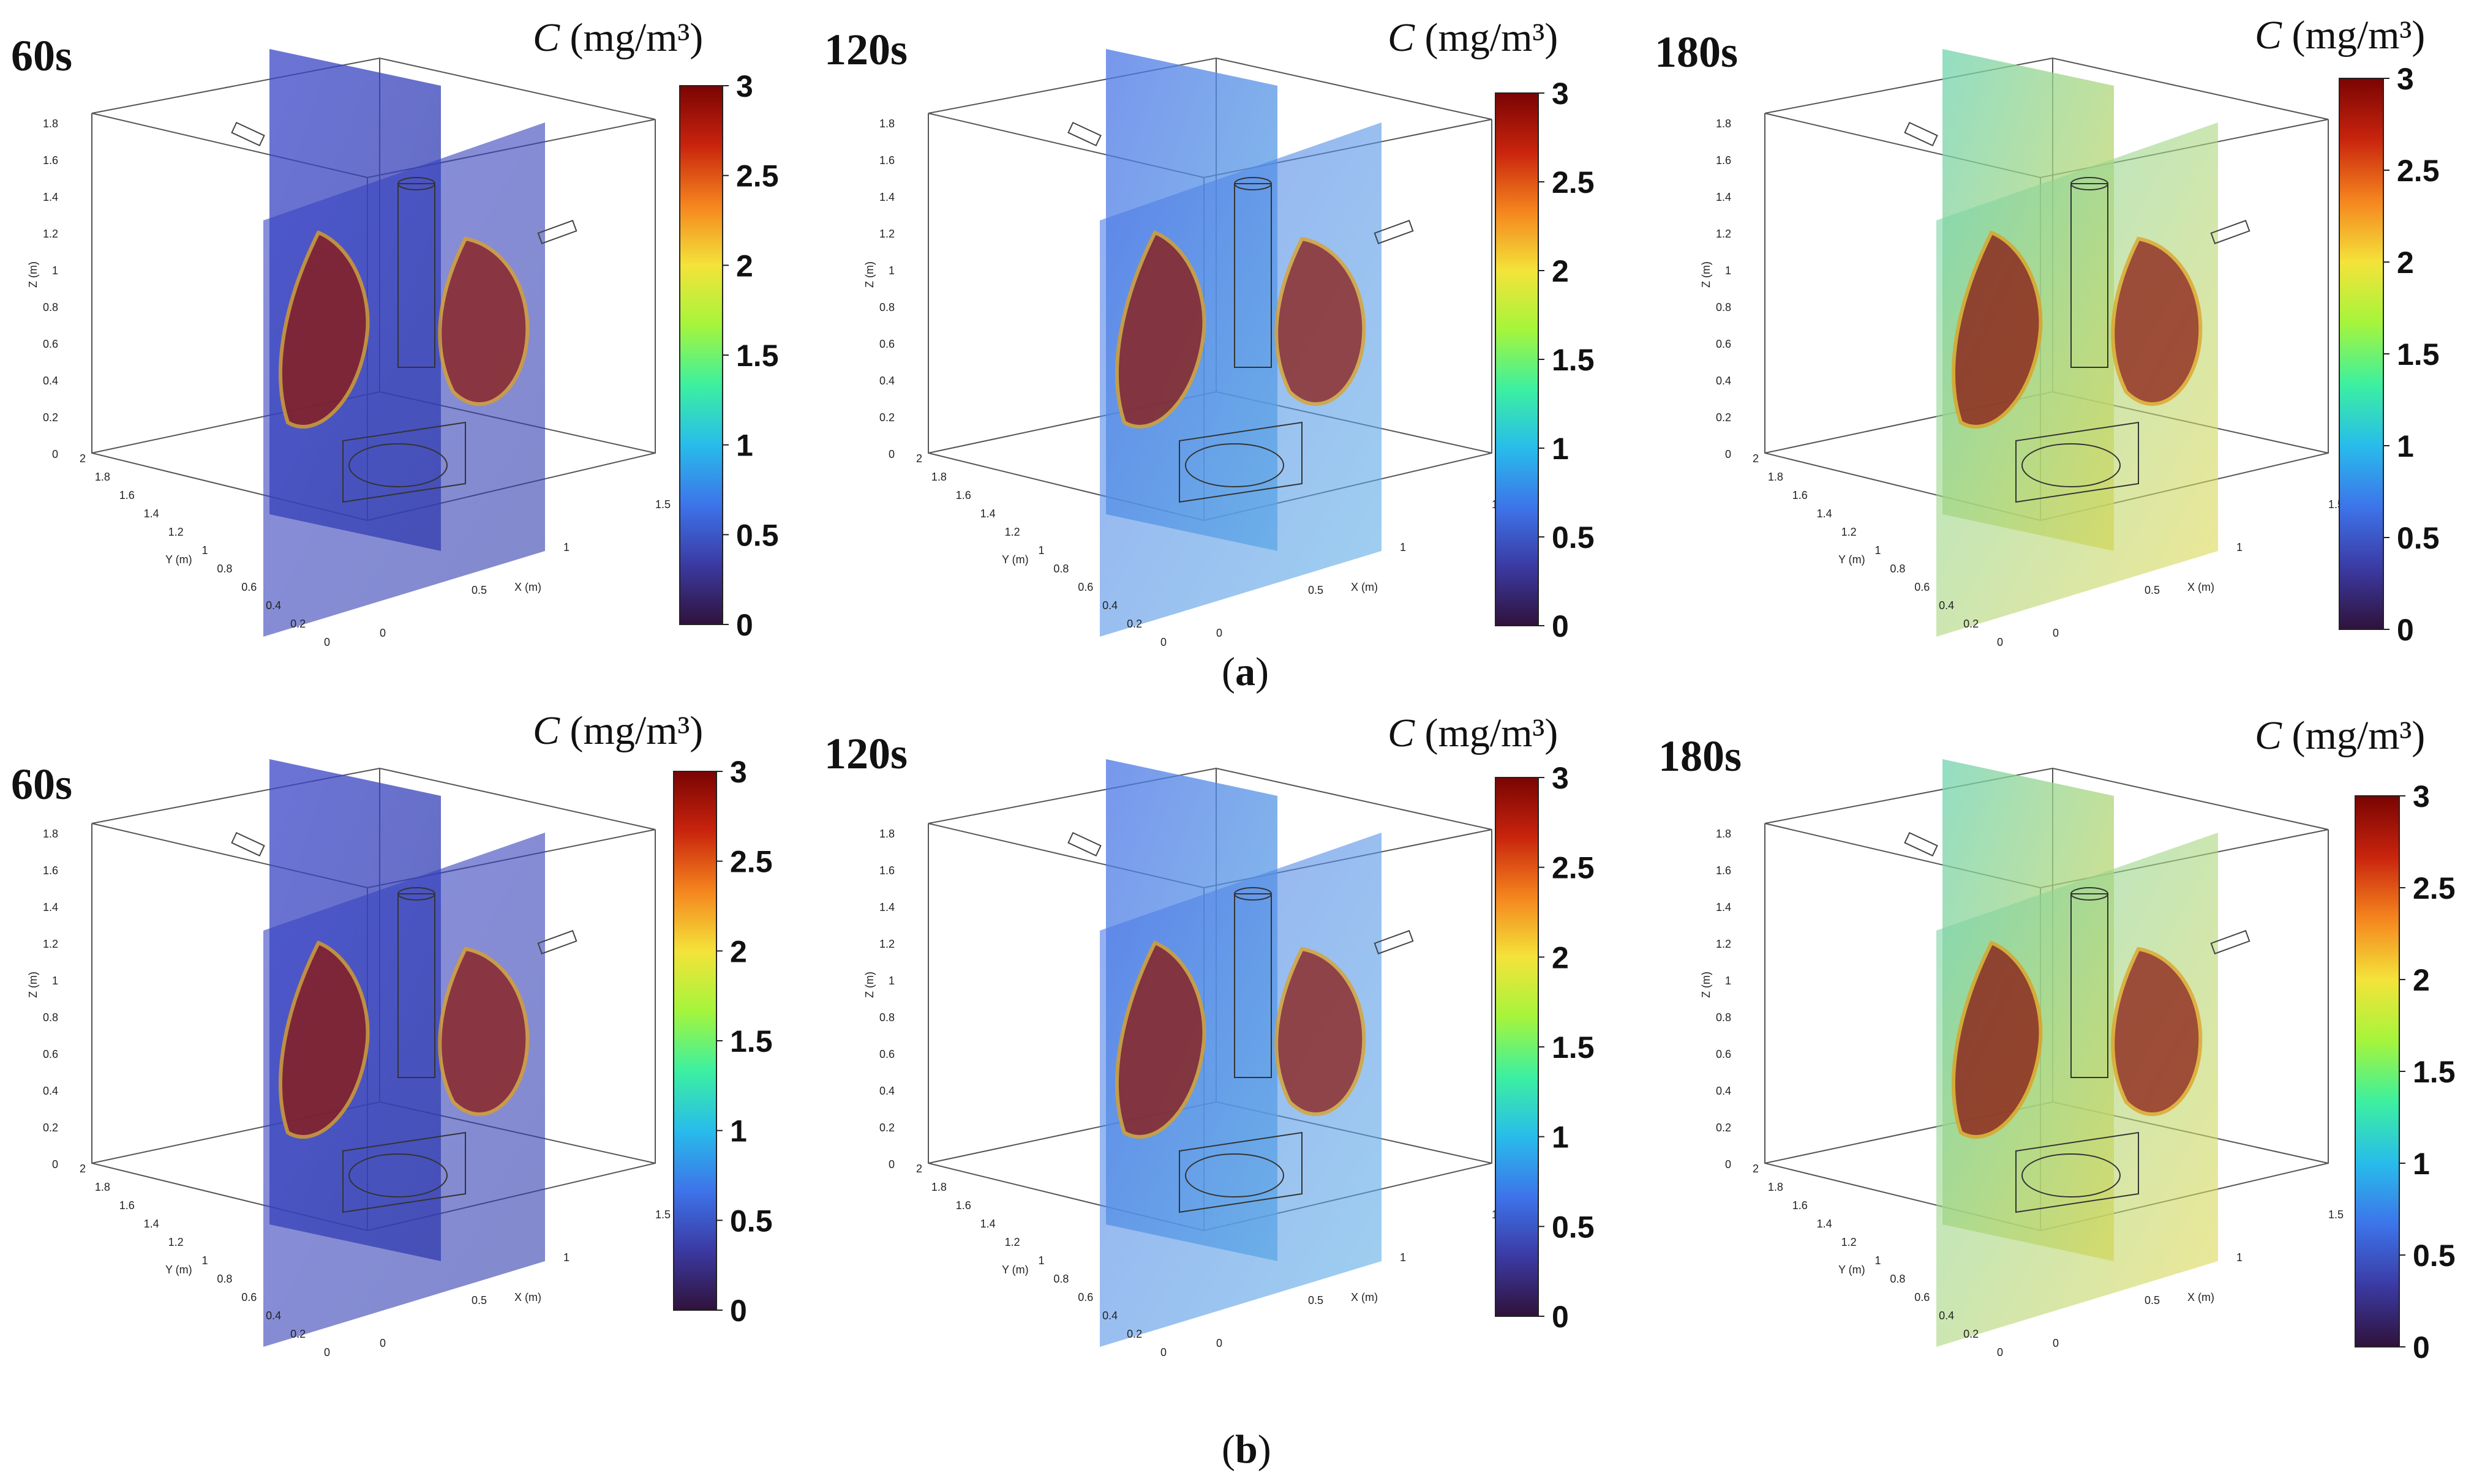  I want to click on pipe-top, so click(1253, 894).